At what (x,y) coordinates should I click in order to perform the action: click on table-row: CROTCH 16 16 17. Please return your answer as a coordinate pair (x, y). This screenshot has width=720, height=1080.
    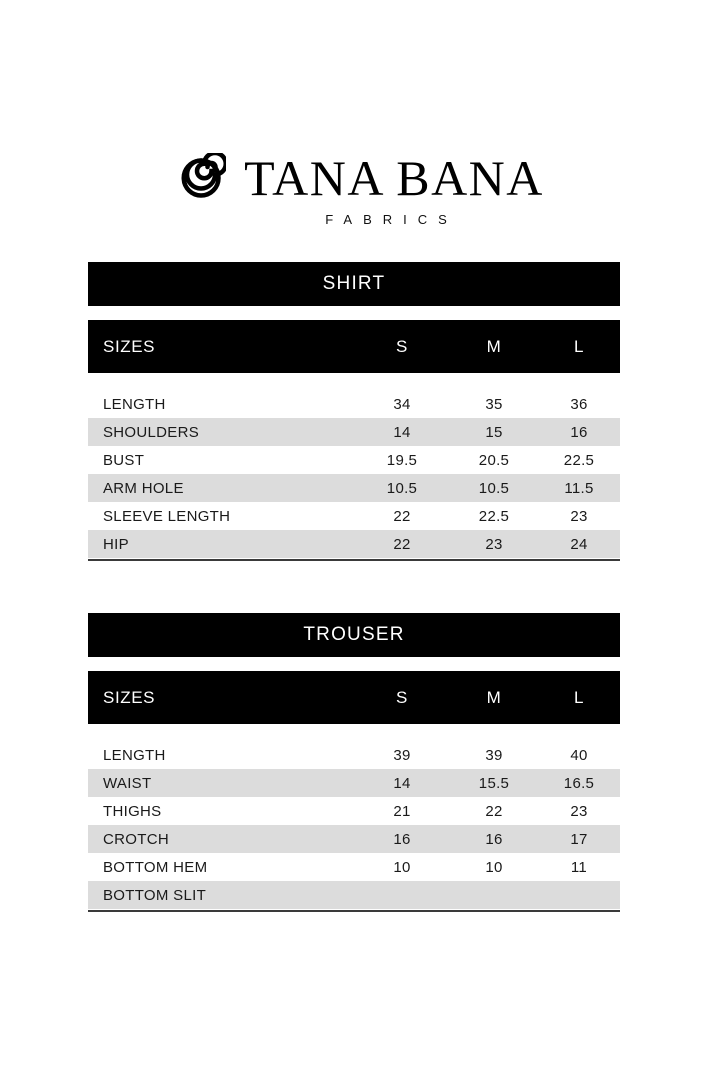
    Looking at the image, I should click on (354, 839).